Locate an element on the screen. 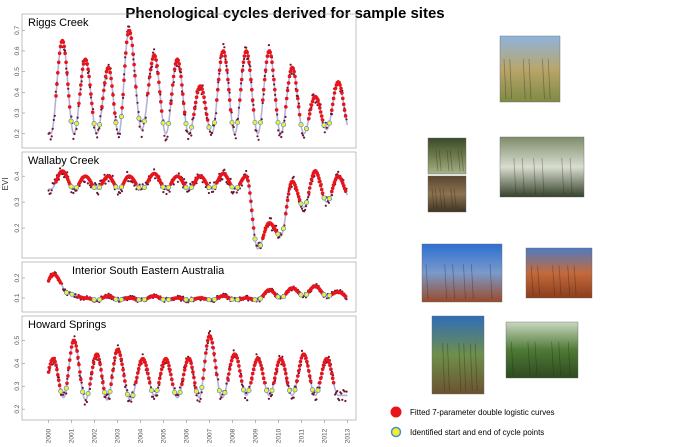  panel-frame is located at coordinates (189, 287).